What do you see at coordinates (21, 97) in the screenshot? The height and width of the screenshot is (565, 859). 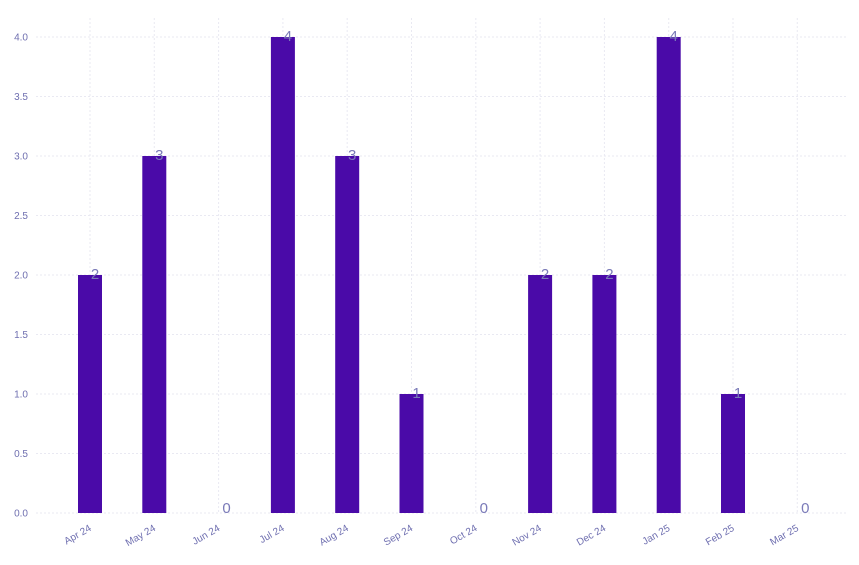 I see `y-tick-label: 3.5` at bounding box center [21, 97].